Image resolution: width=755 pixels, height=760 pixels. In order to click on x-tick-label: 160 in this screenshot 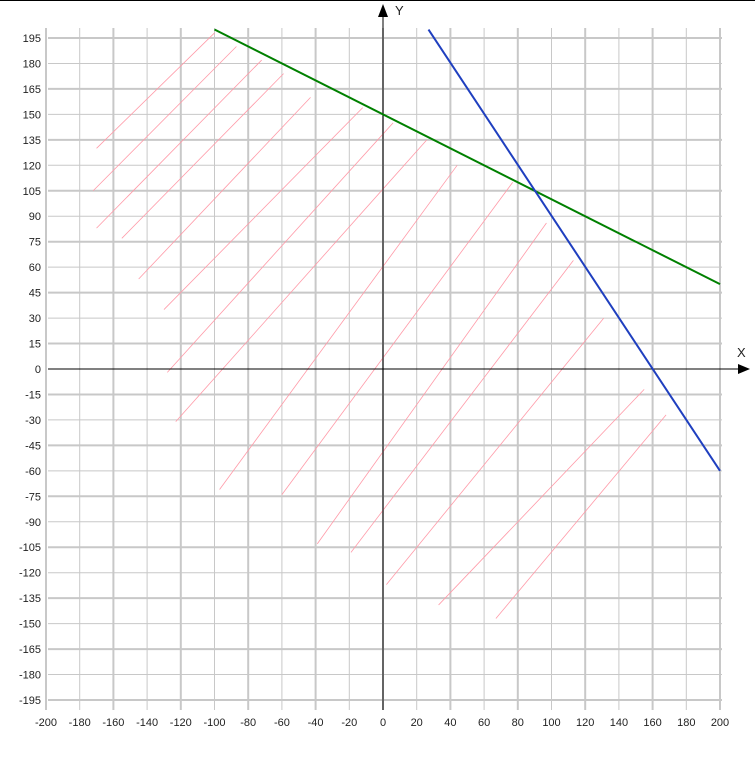, I will do `click(652, 723)`.